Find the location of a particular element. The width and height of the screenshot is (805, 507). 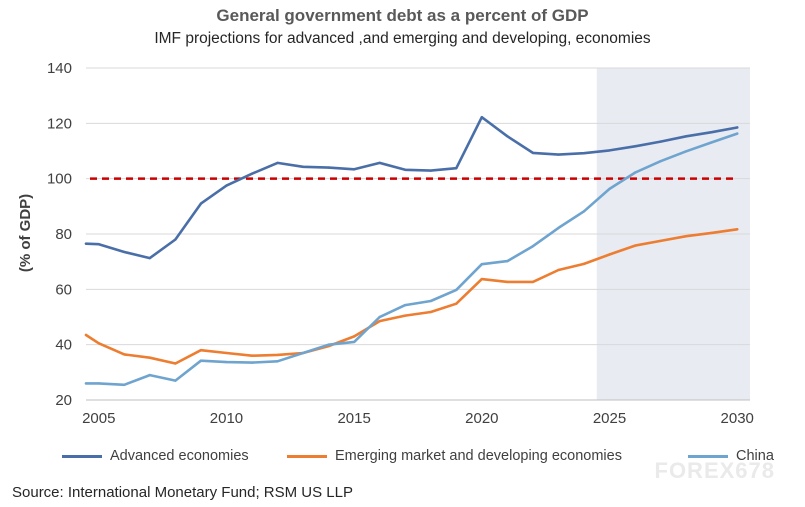

legend-item-advanced: Advanced economies is located at coordinates (155, 456).